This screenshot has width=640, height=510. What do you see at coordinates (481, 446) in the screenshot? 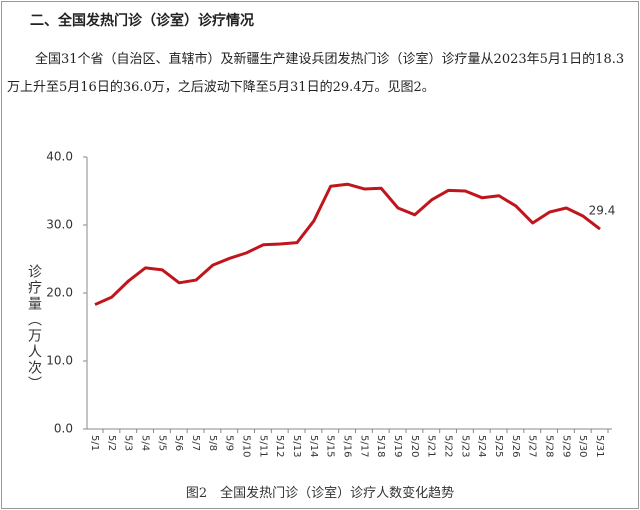
I see `x-tick-label: 5/24` at bounding box center [481, 446].